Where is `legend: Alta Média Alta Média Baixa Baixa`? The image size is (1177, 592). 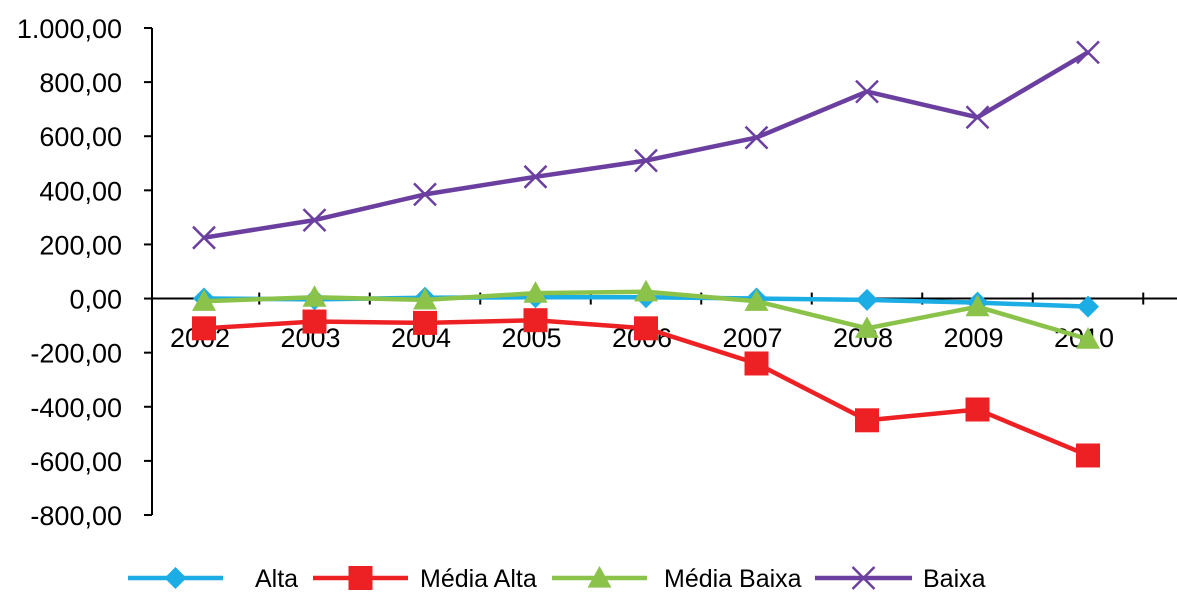
legend: Alta Média Alta Média Baixa Baixa is located at coordinates (557, 578).